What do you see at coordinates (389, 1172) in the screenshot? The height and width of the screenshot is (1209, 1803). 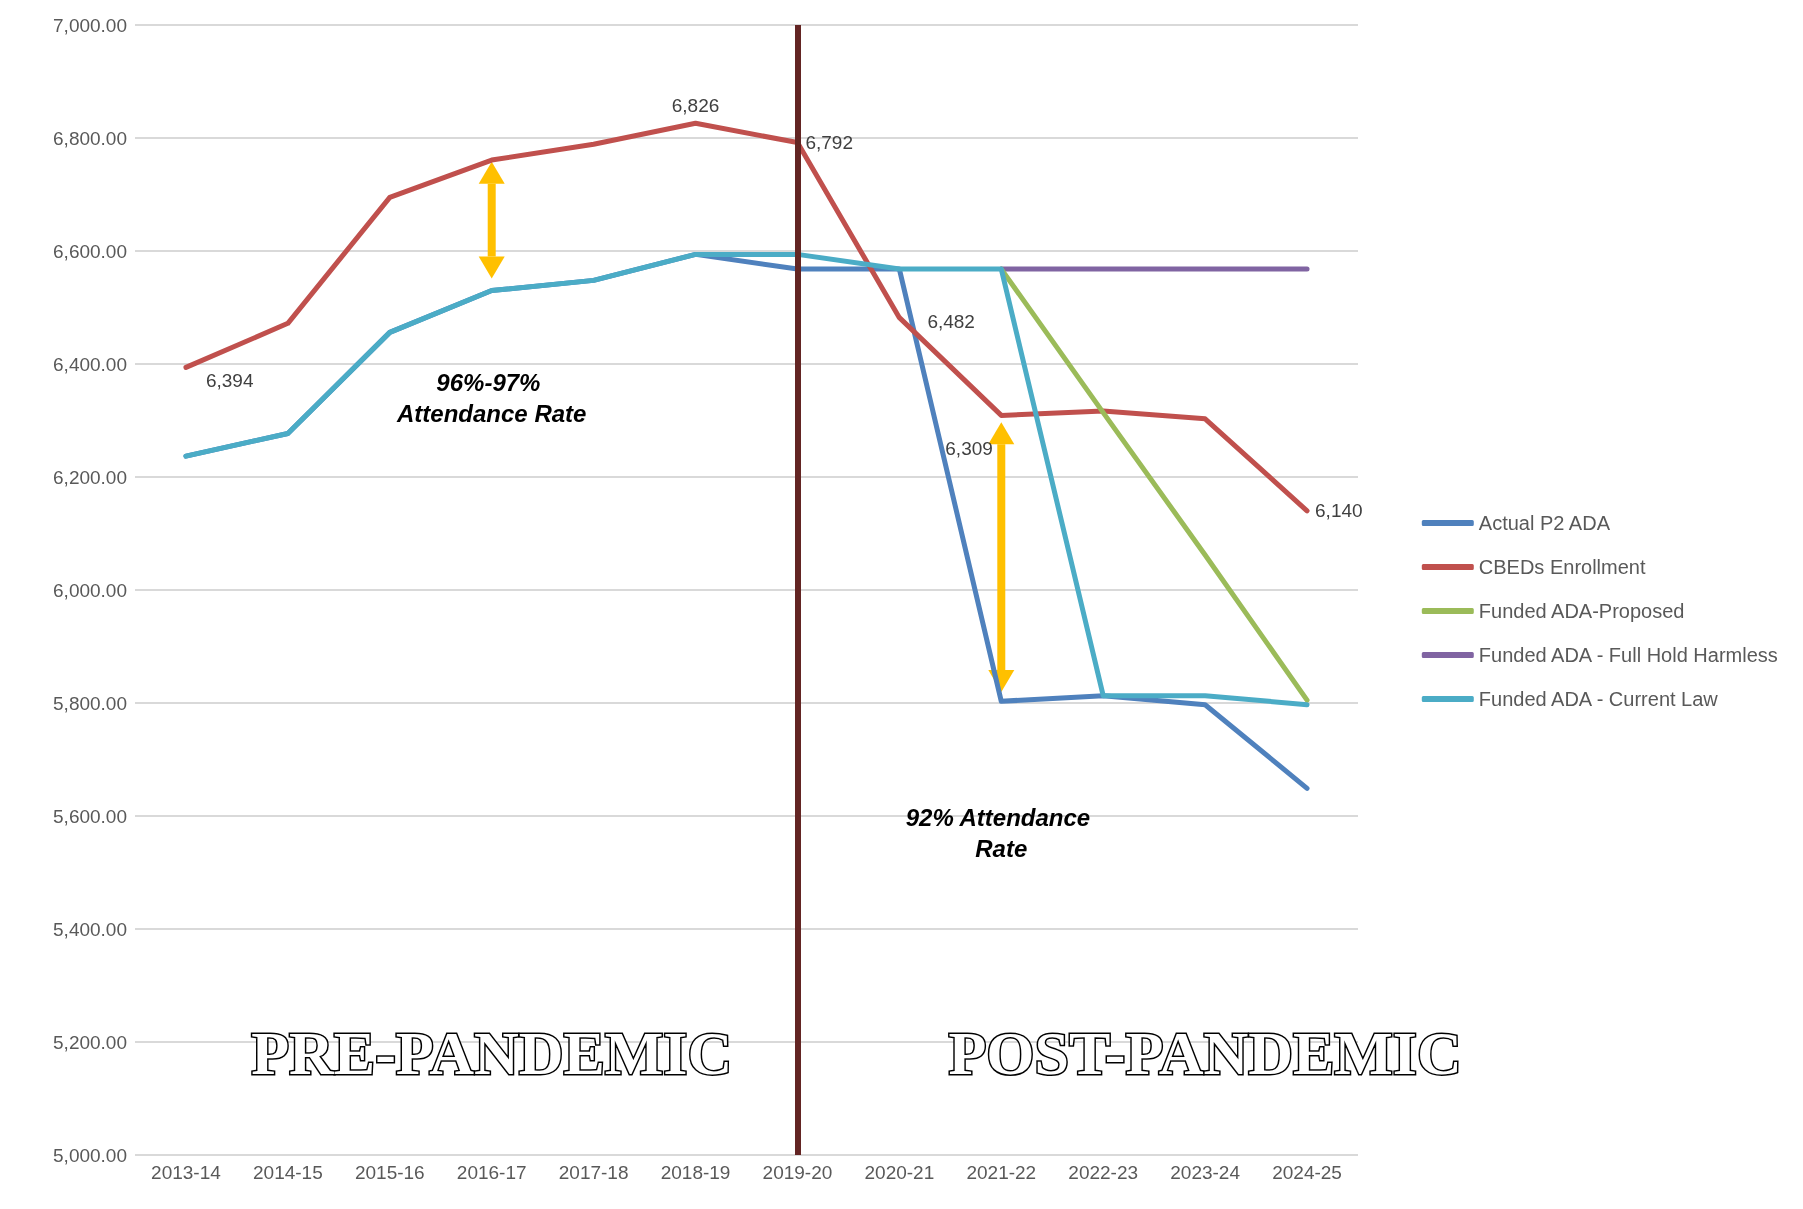 I see `x-tick-label: 2015-16` at bounding box center [389, 1172].